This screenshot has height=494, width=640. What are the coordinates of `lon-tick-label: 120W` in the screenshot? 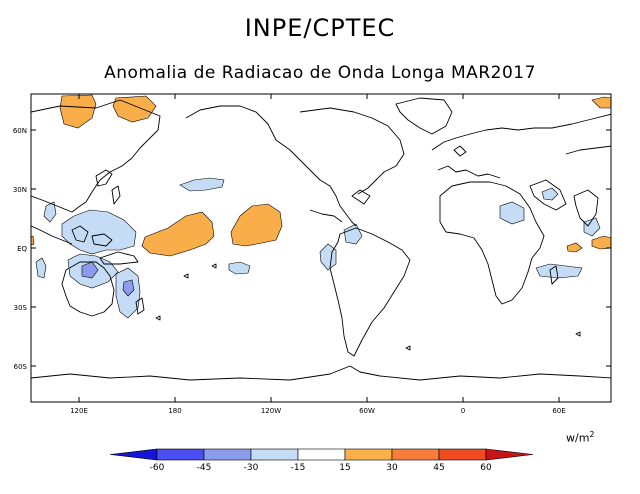 It's located at (271, 411).